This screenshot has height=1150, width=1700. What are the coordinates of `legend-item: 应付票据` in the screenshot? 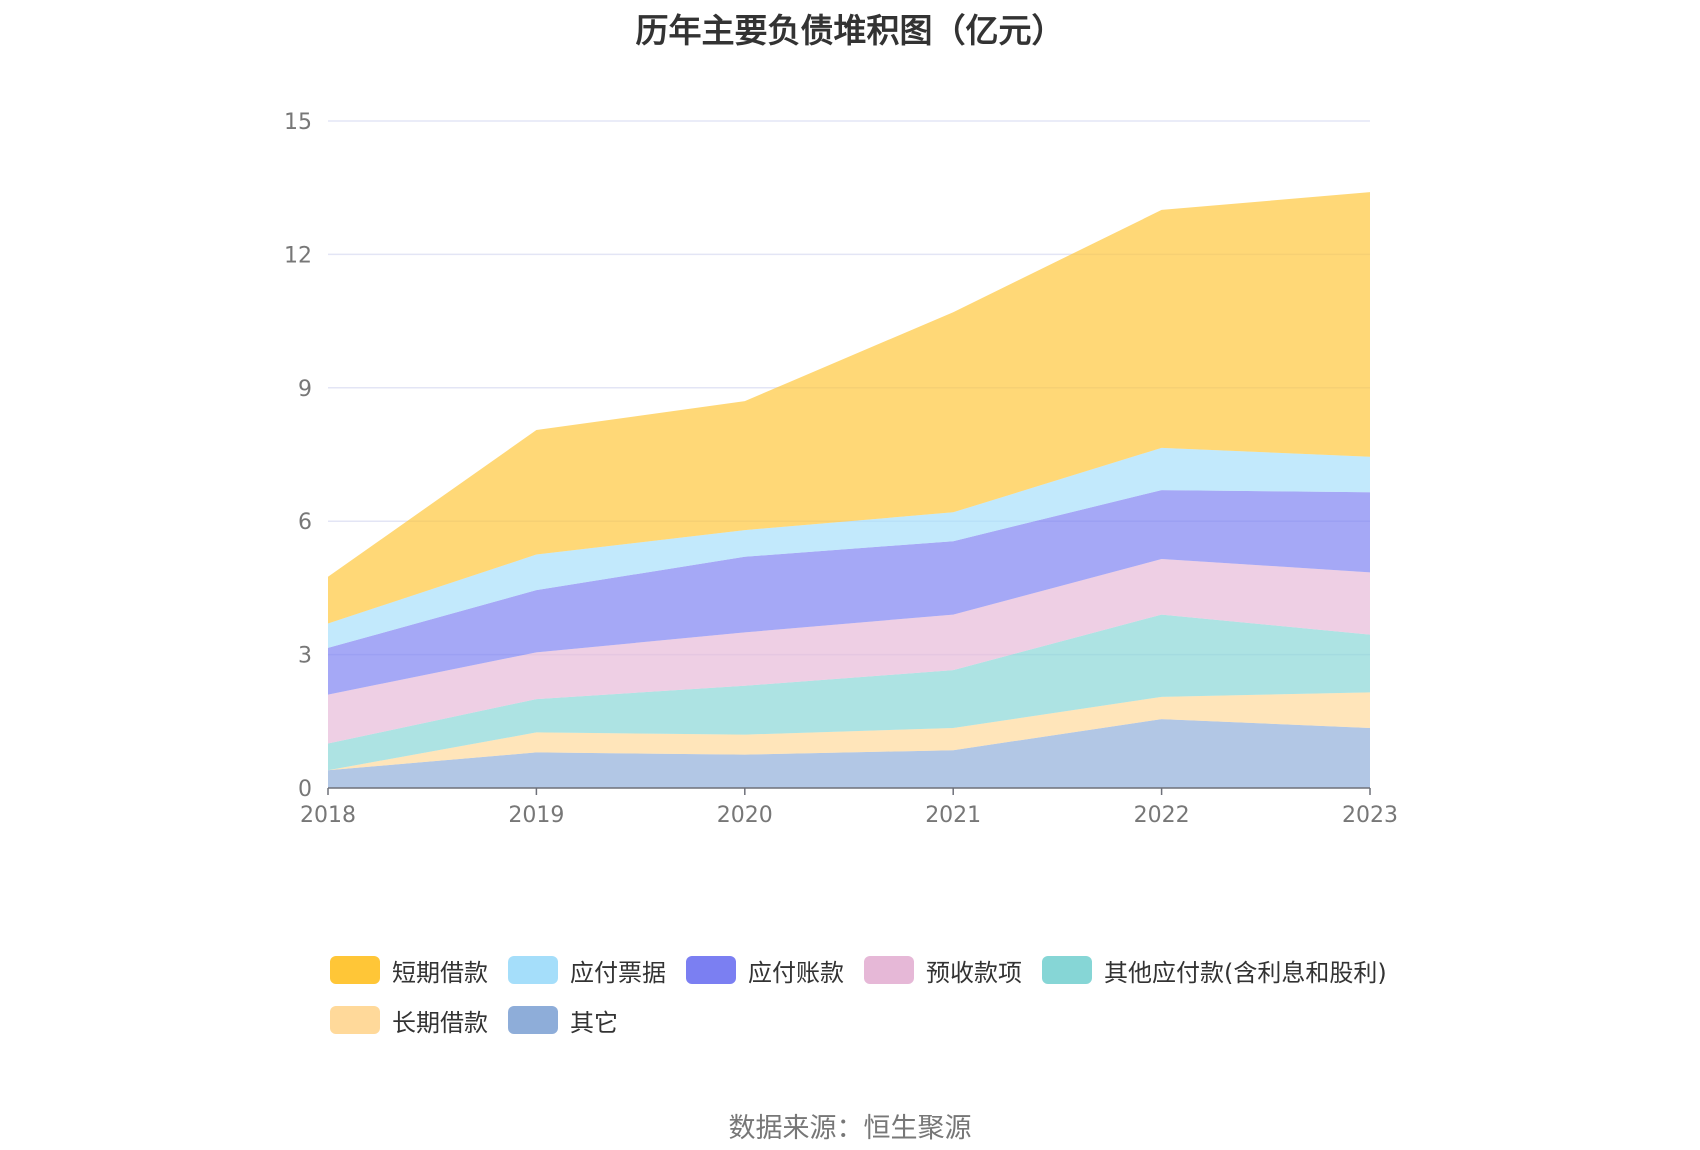 It's located at (587, 971).